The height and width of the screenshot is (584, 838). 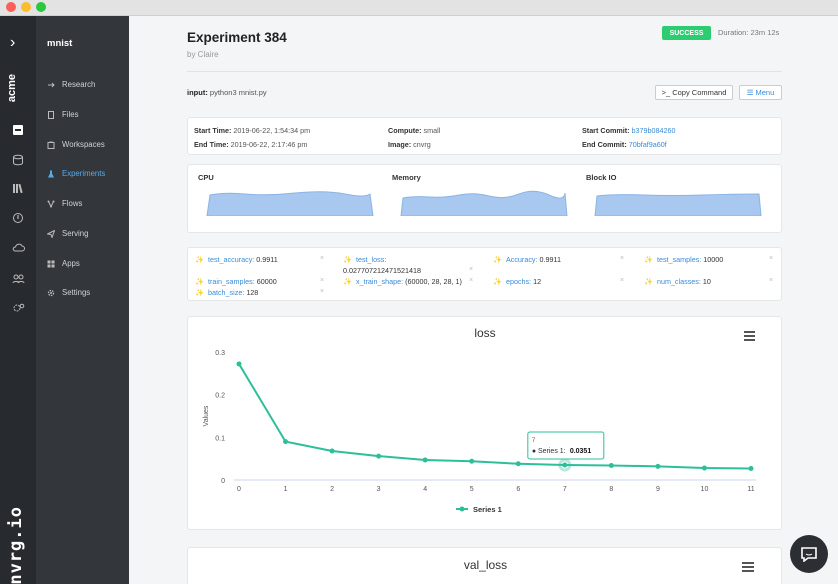 I want to click on settings-icon, so click(x=51, y=292).